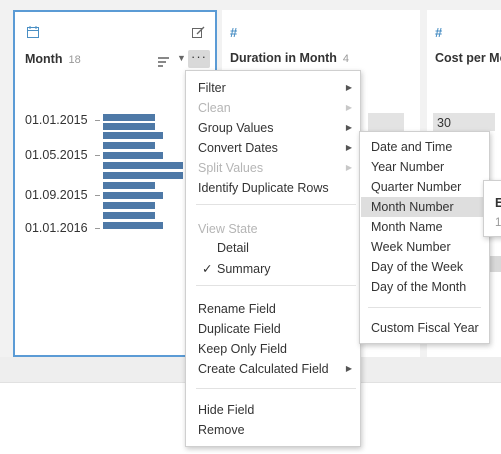  What do you see at coordinates (498, 223) in the screenshot?
I see `tooltip-subtext: 1` at bounding box center [498, 223].